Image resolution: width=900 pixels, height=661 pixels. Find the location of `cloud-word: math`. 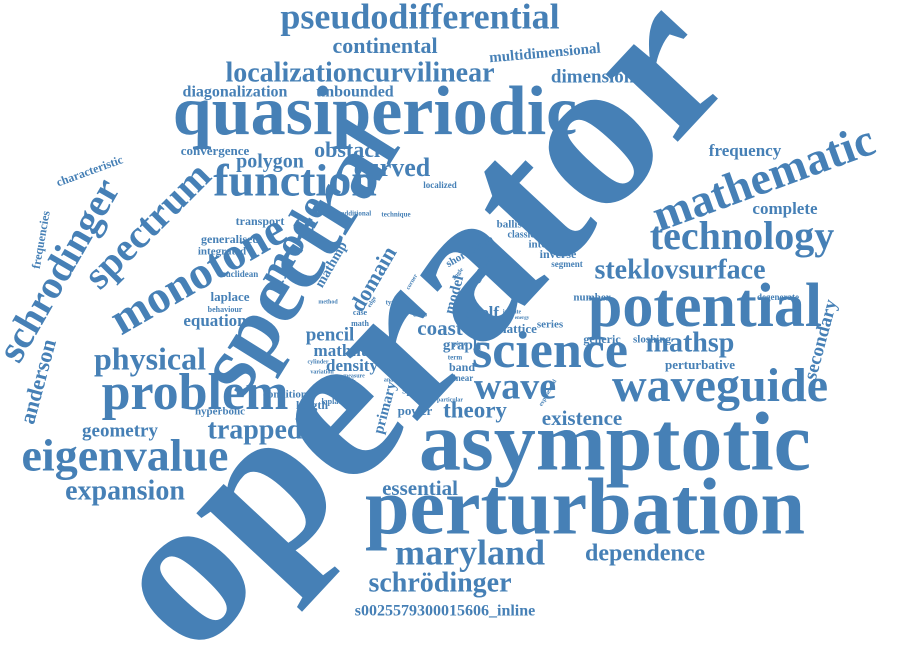

cloud-word: math is located at coordinates (360, 323).